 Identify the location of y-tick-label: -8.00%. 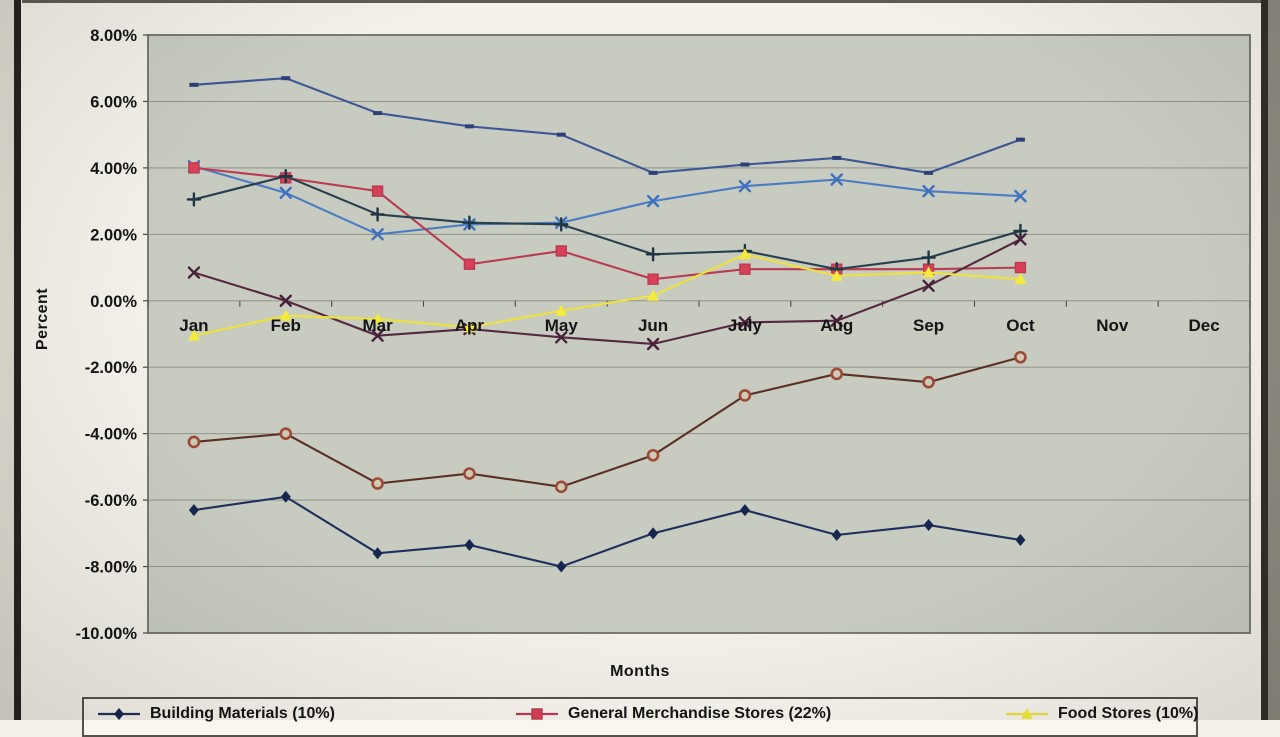
(111, 568).